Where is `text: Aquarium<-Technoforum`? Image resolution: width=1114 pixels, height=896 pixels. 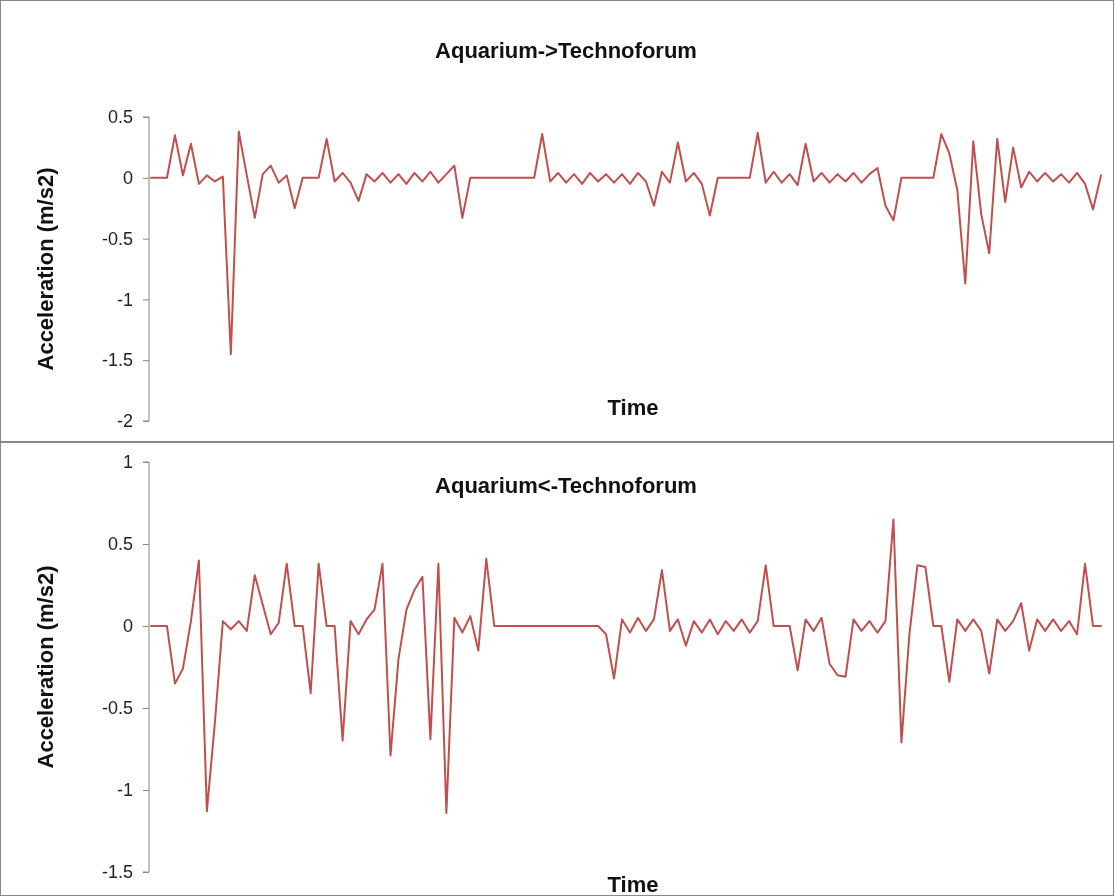
text: Aquarium<-Technoforum is located at coordinates (566, 485).